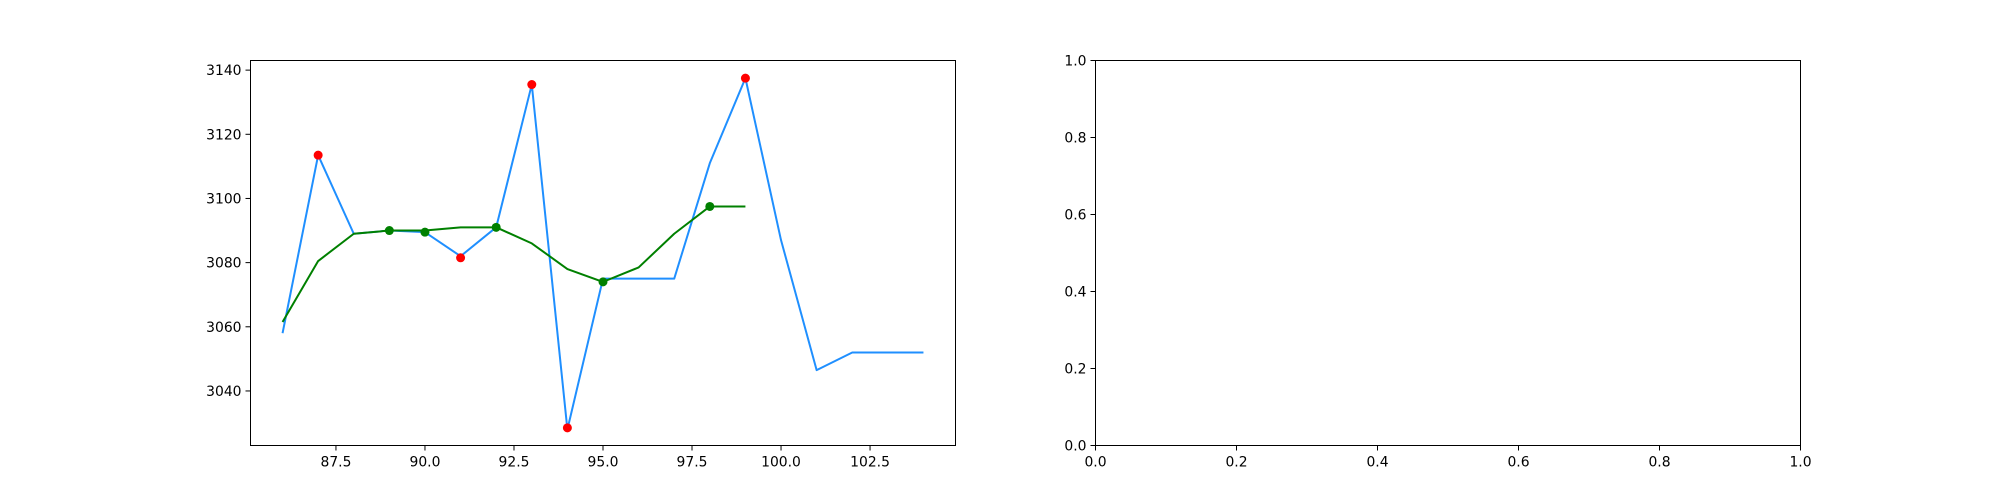 The width and height of the screenshot is (2000, 500). What do you see at coordinates (223, 199) in the screenshot?
I see `left-chart-ytick-label-3: 3100` at bounding box center [223, 199].